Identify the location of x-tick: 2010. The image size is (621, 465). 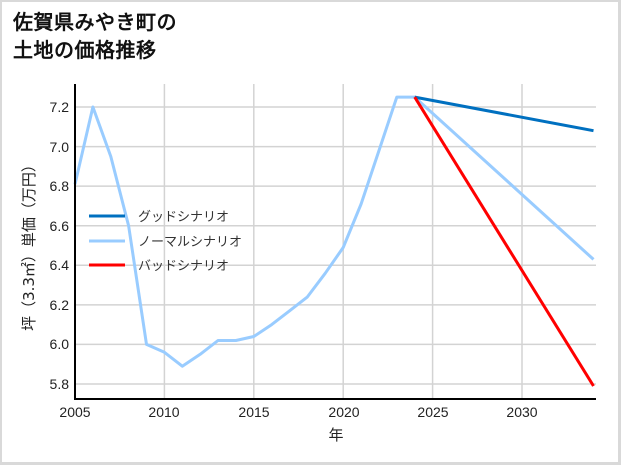
(163, 412).